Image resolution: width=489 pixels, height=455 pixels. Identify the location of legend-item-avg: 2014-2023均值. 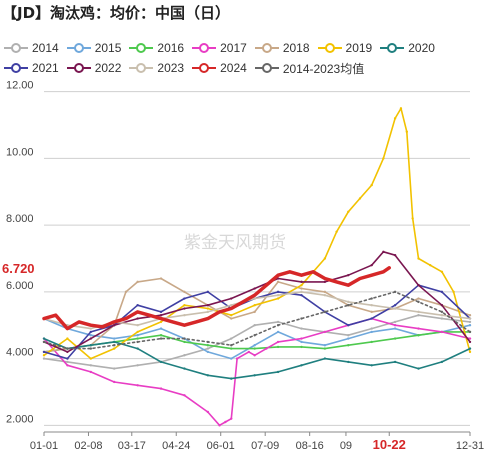
(309, 68).